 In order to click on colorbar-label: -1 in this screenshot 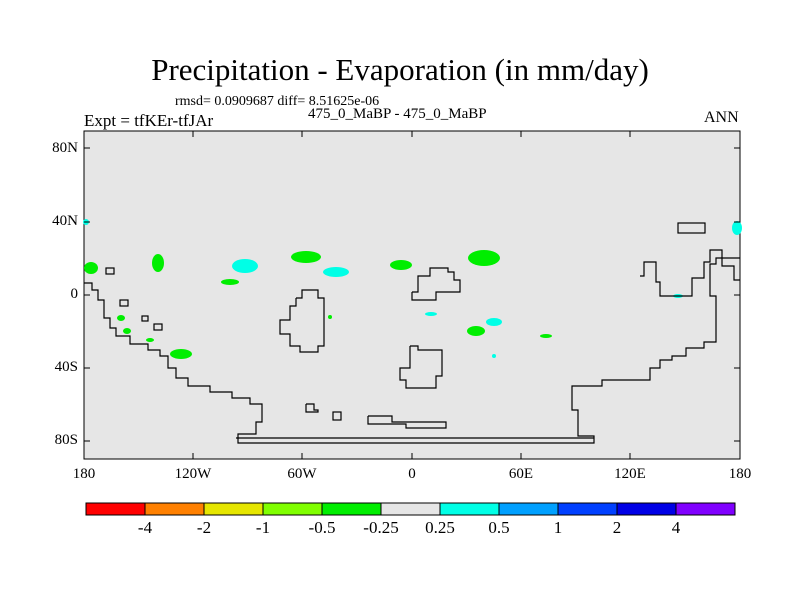, I will do `click(263, 527)`.